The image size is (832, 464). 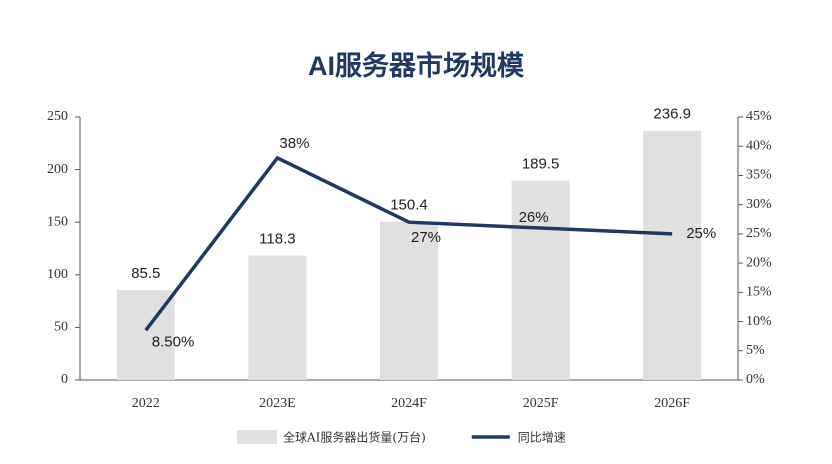 I want to click on y2-tick-label: 40%, so click(x=759, y=145).